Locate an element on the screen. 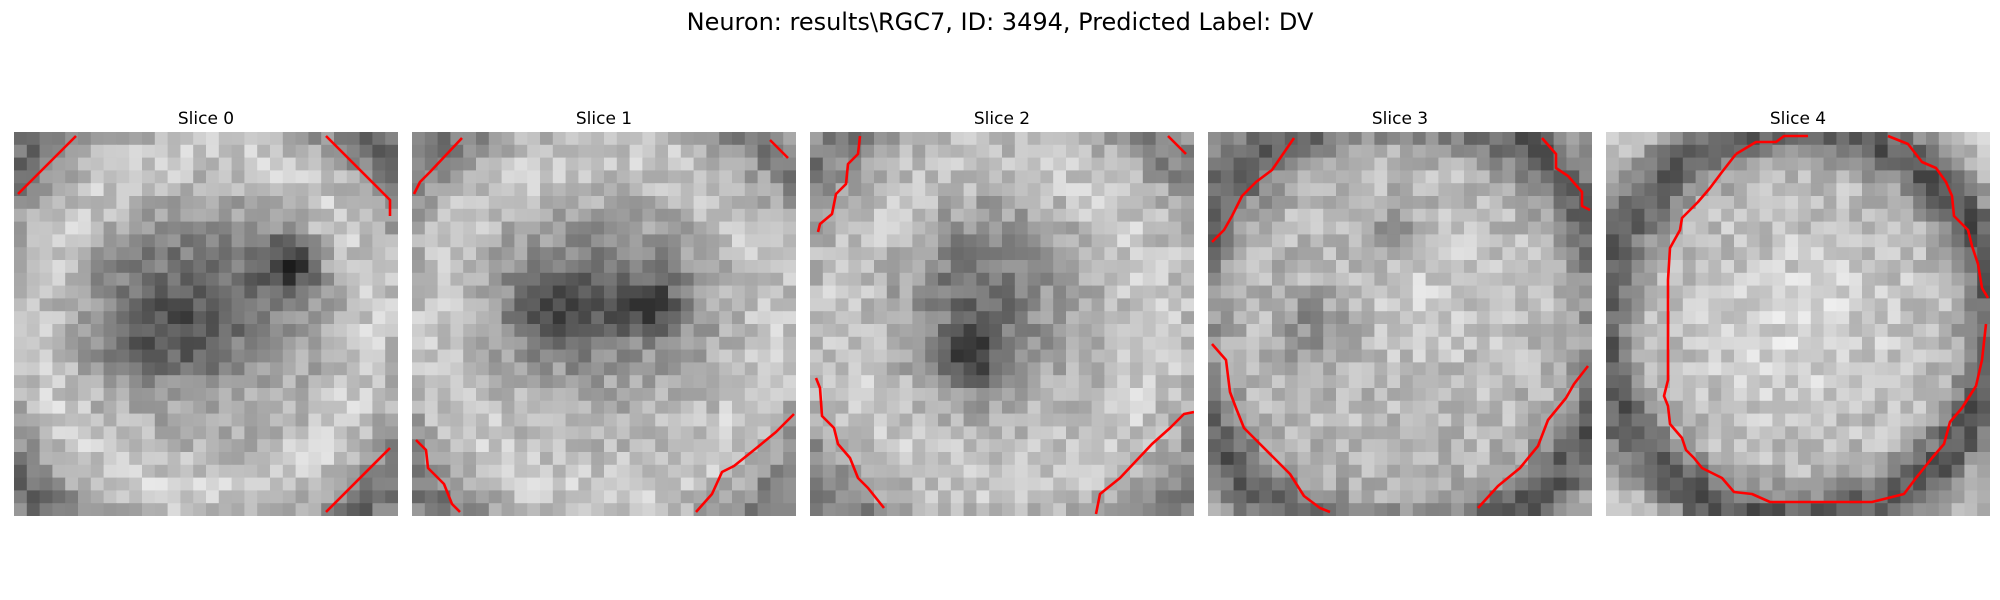  slice-panel-0: Slice 0 is located at coordinates (206, 311).